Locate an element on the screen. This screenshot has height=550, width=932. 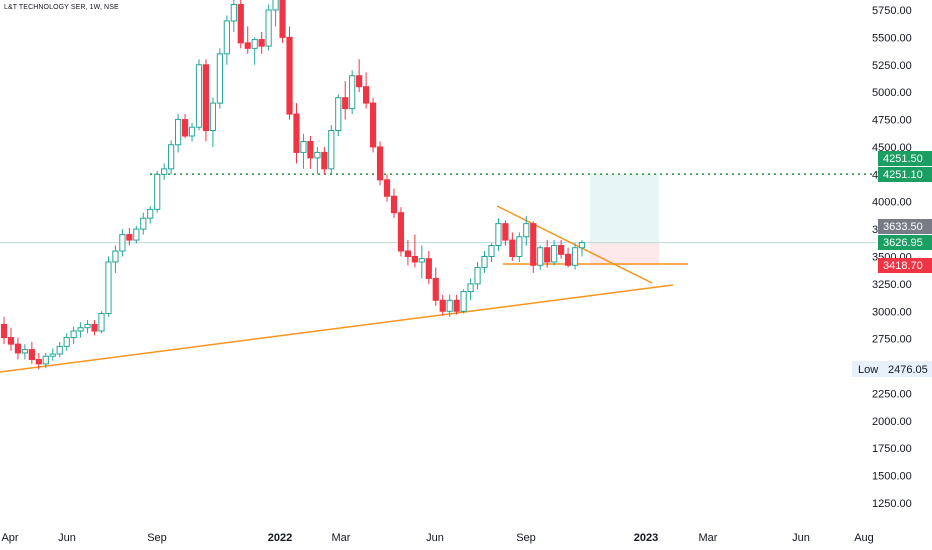
y-tick-label: 2750.00 is located at coordinates (892, 340).